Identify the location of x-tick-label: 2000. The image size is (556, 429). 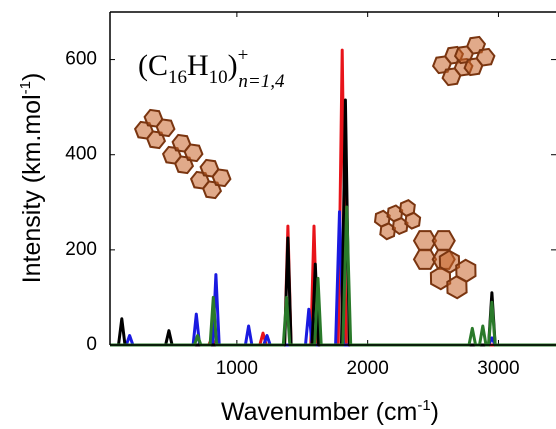
(368, 368).